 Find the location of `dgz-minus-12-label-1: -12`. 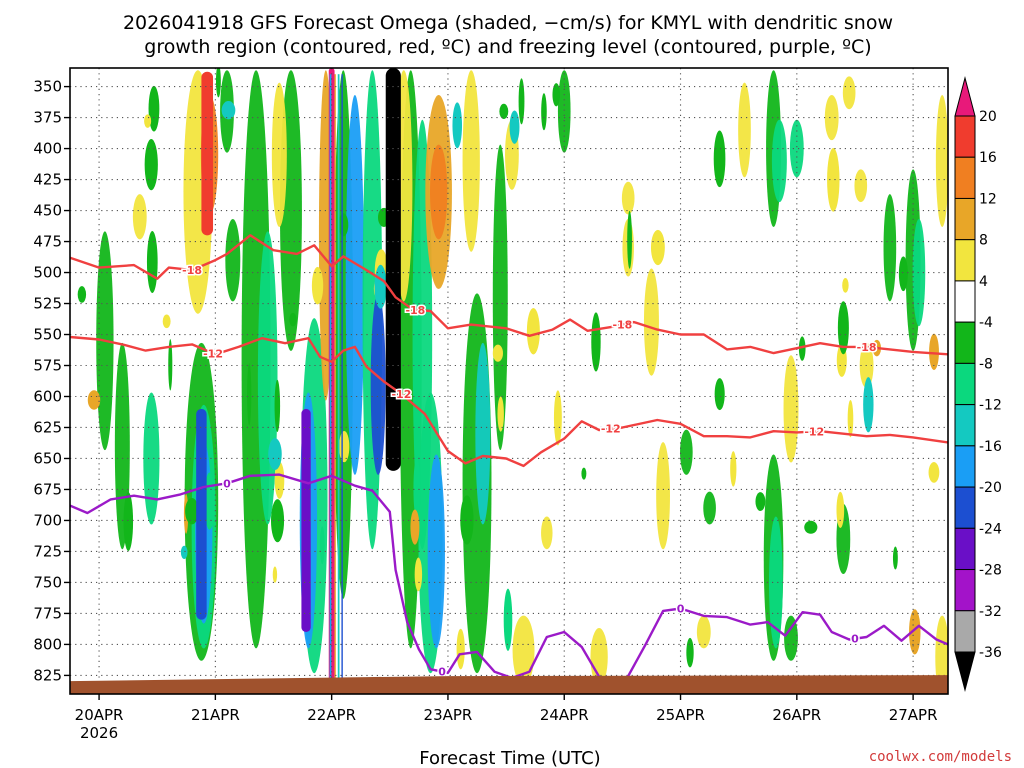

dgz-minus-12-label-1: -12 is located at coordinates (401, 394).